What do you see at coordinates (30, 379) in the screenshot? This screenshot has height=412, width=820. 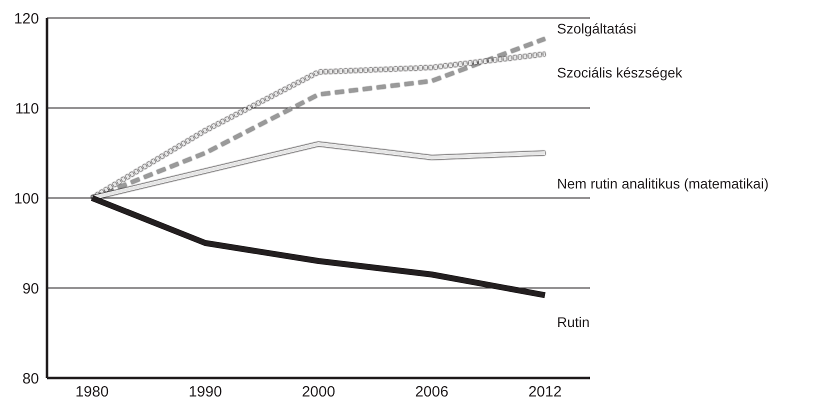 I see `y-tick-label: 80` at bounding box center [30, 379].